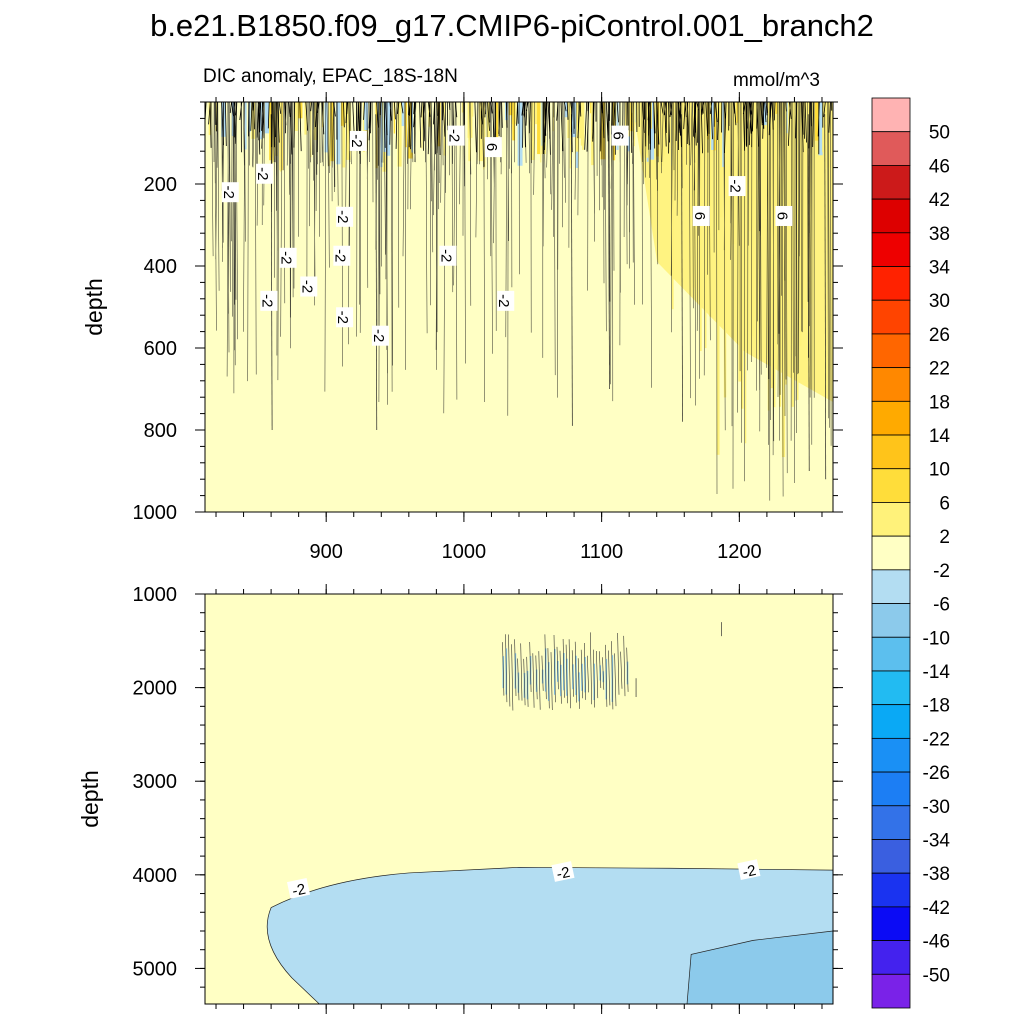 The width and height of the screenshot is (1024, 1024). I want to click on colorbar-label: 18, so click(939, 402).